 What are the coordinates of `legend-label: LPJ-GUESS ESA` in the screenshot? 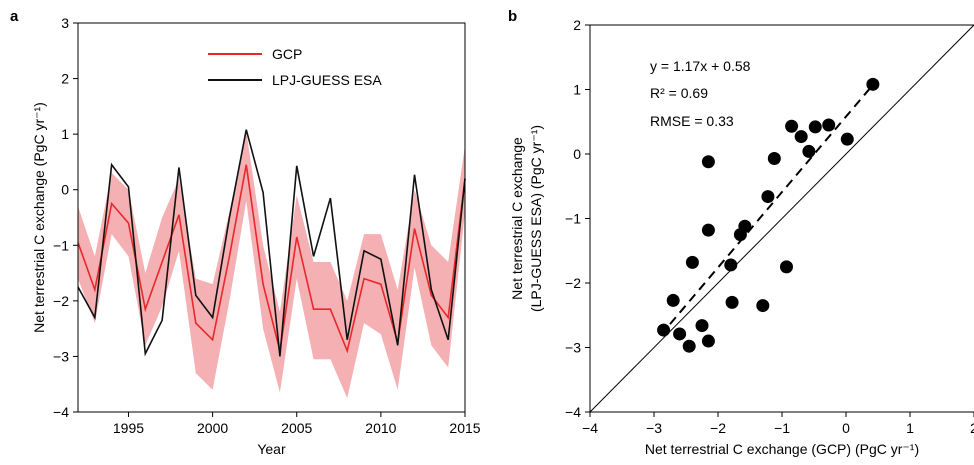 It's located at (327, 80).